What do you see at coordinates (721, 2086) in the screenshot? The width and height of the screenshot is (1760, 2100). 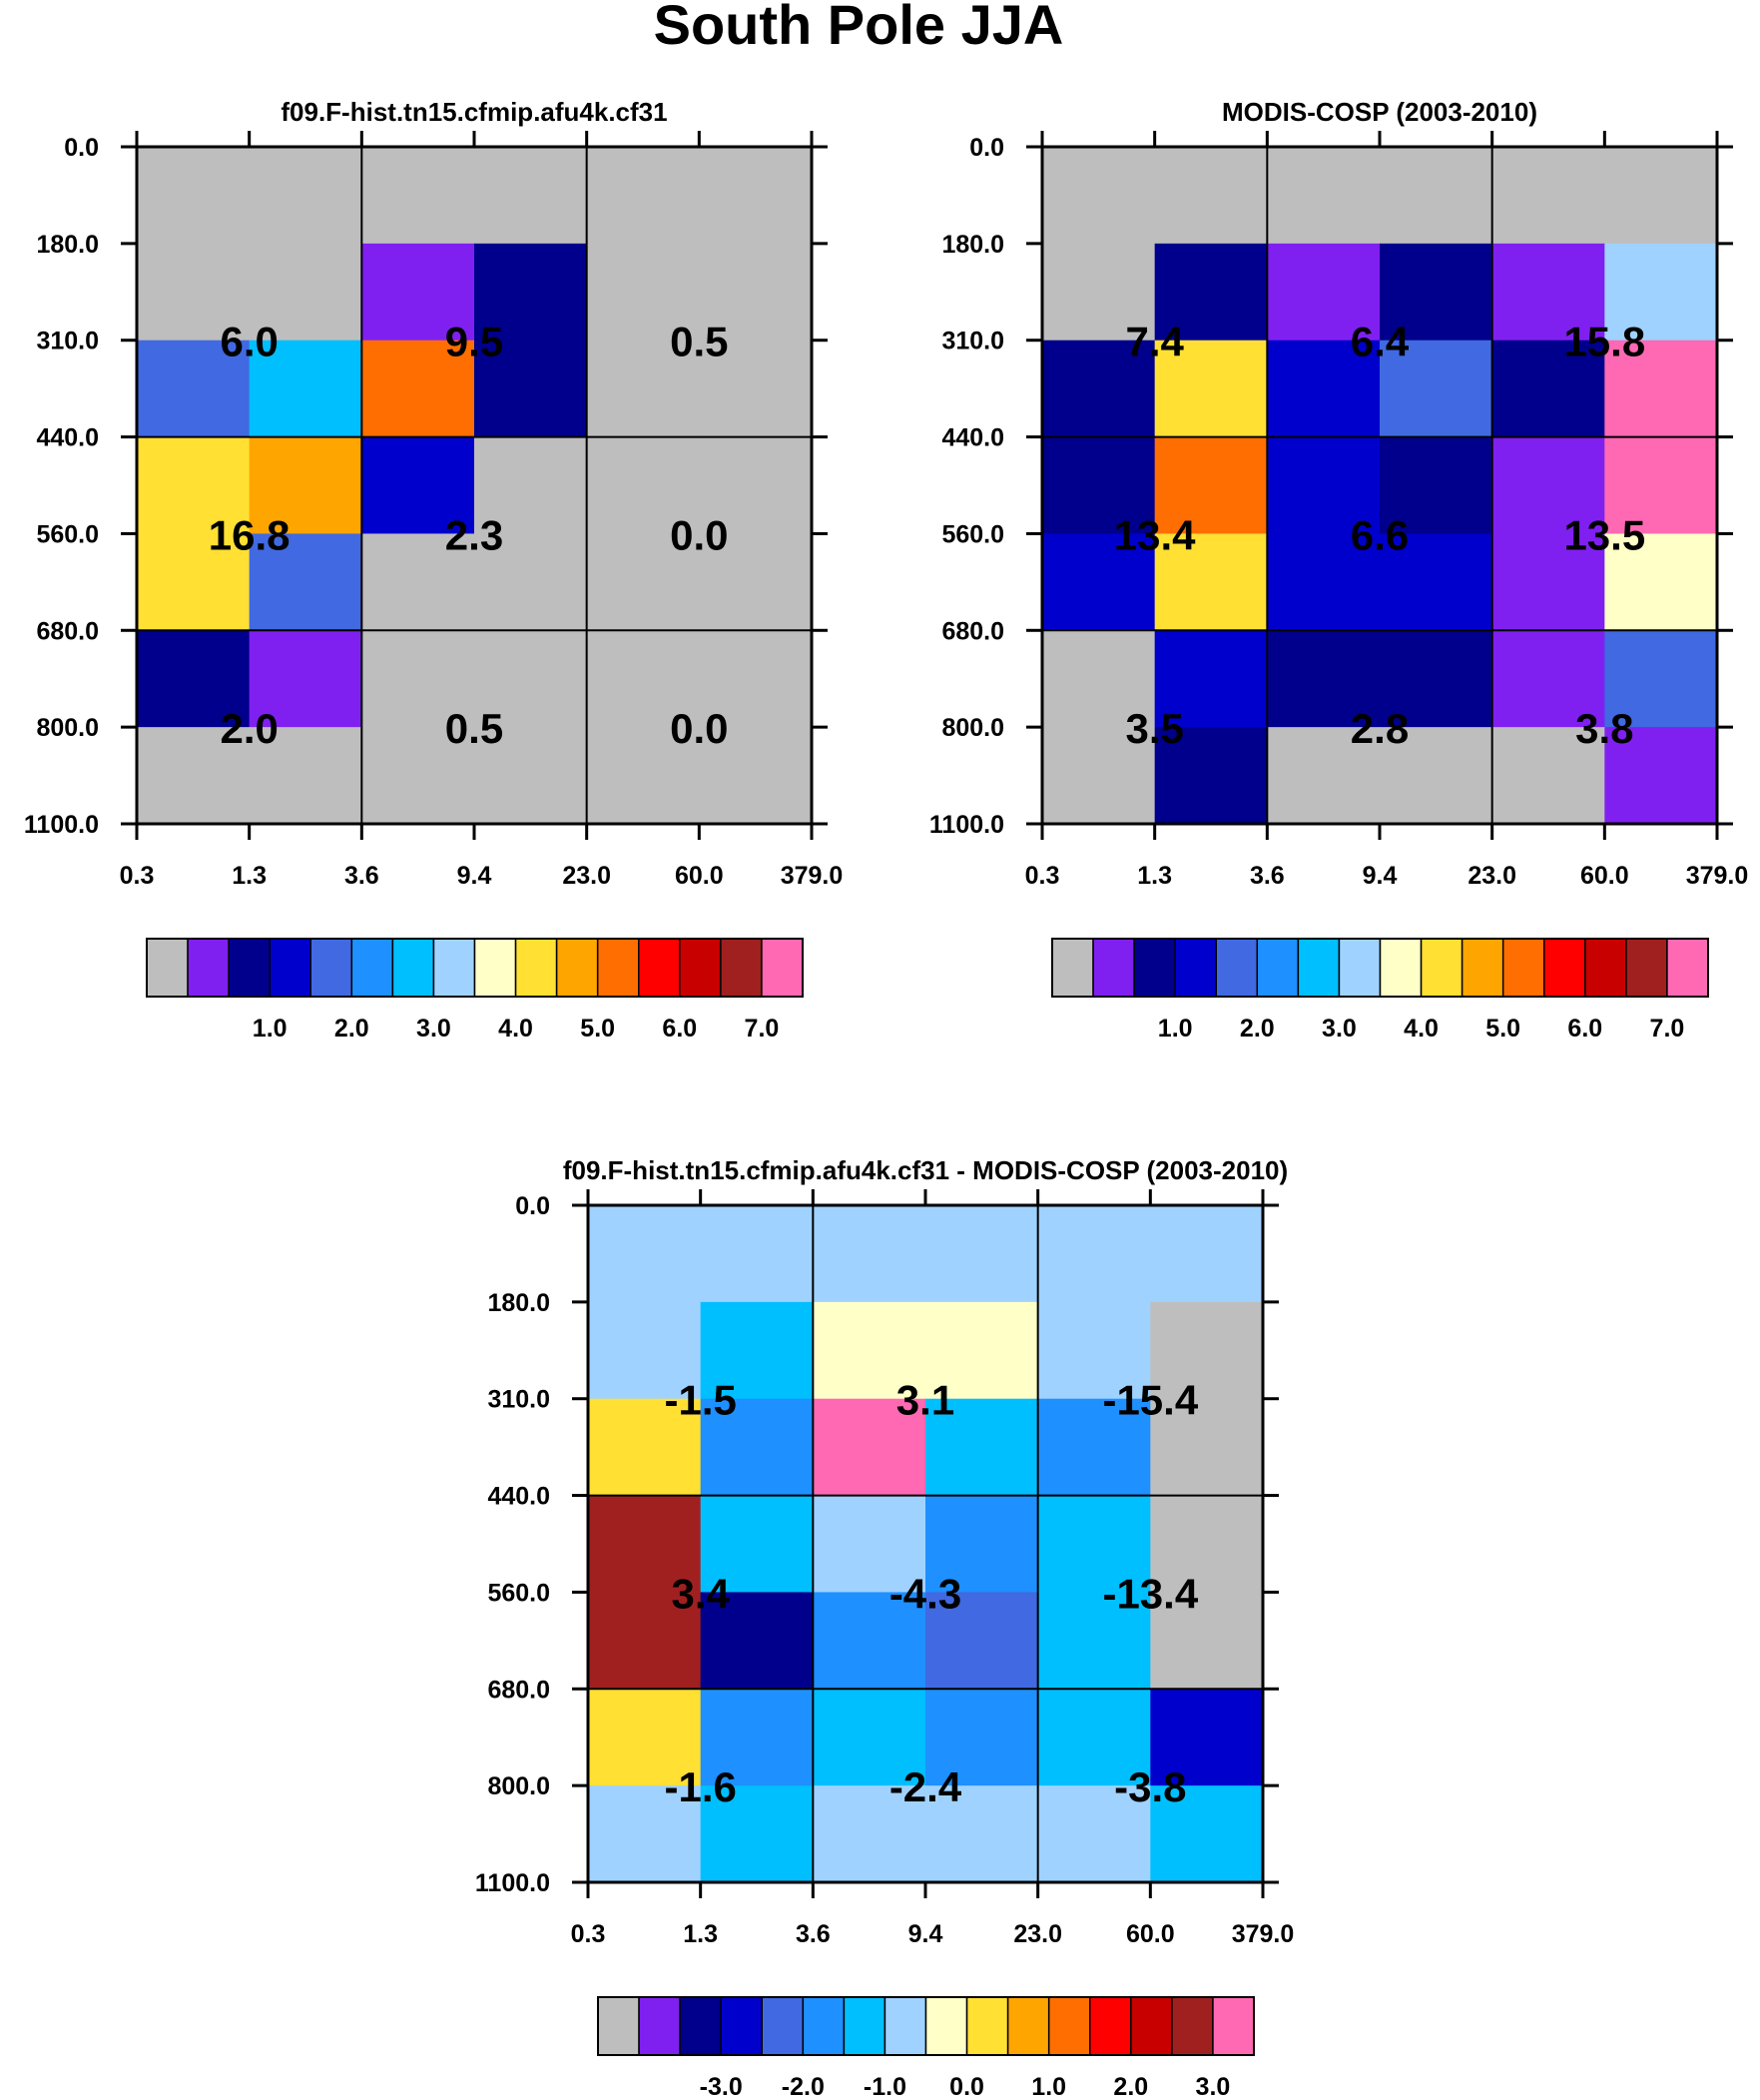 I see `colorbar-label: -3.0` at bounding box center [721, 2086].